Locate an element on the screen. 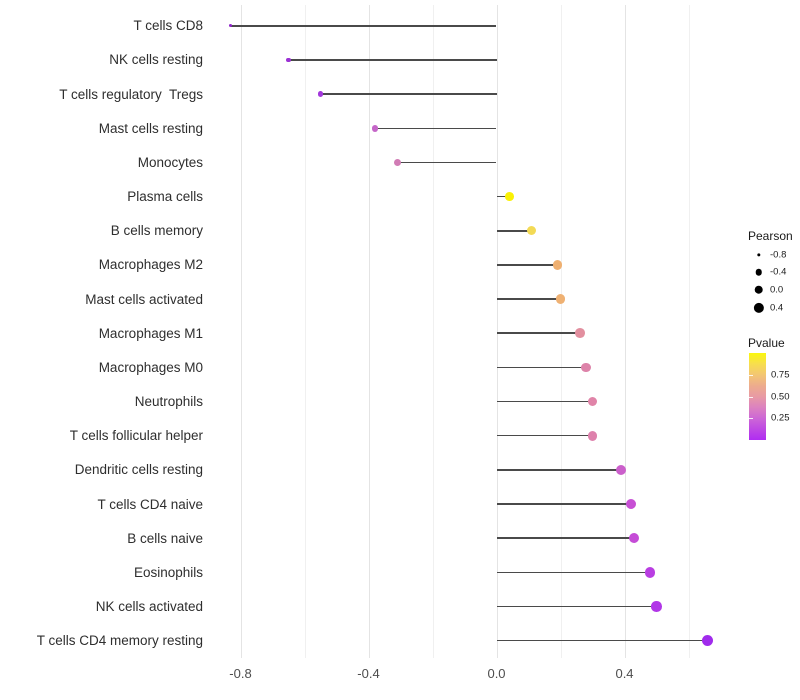  row-label: Plasma cells is located at coordinates (165, 197).